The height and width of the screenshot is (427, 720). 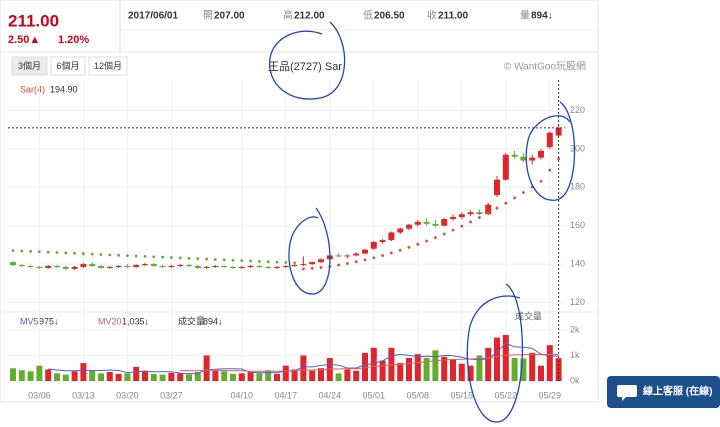 What do you see at coordinates (83, 395) in the screenshot?
I see `x-tick-label: 03/13` at bounding box center [83, 395].